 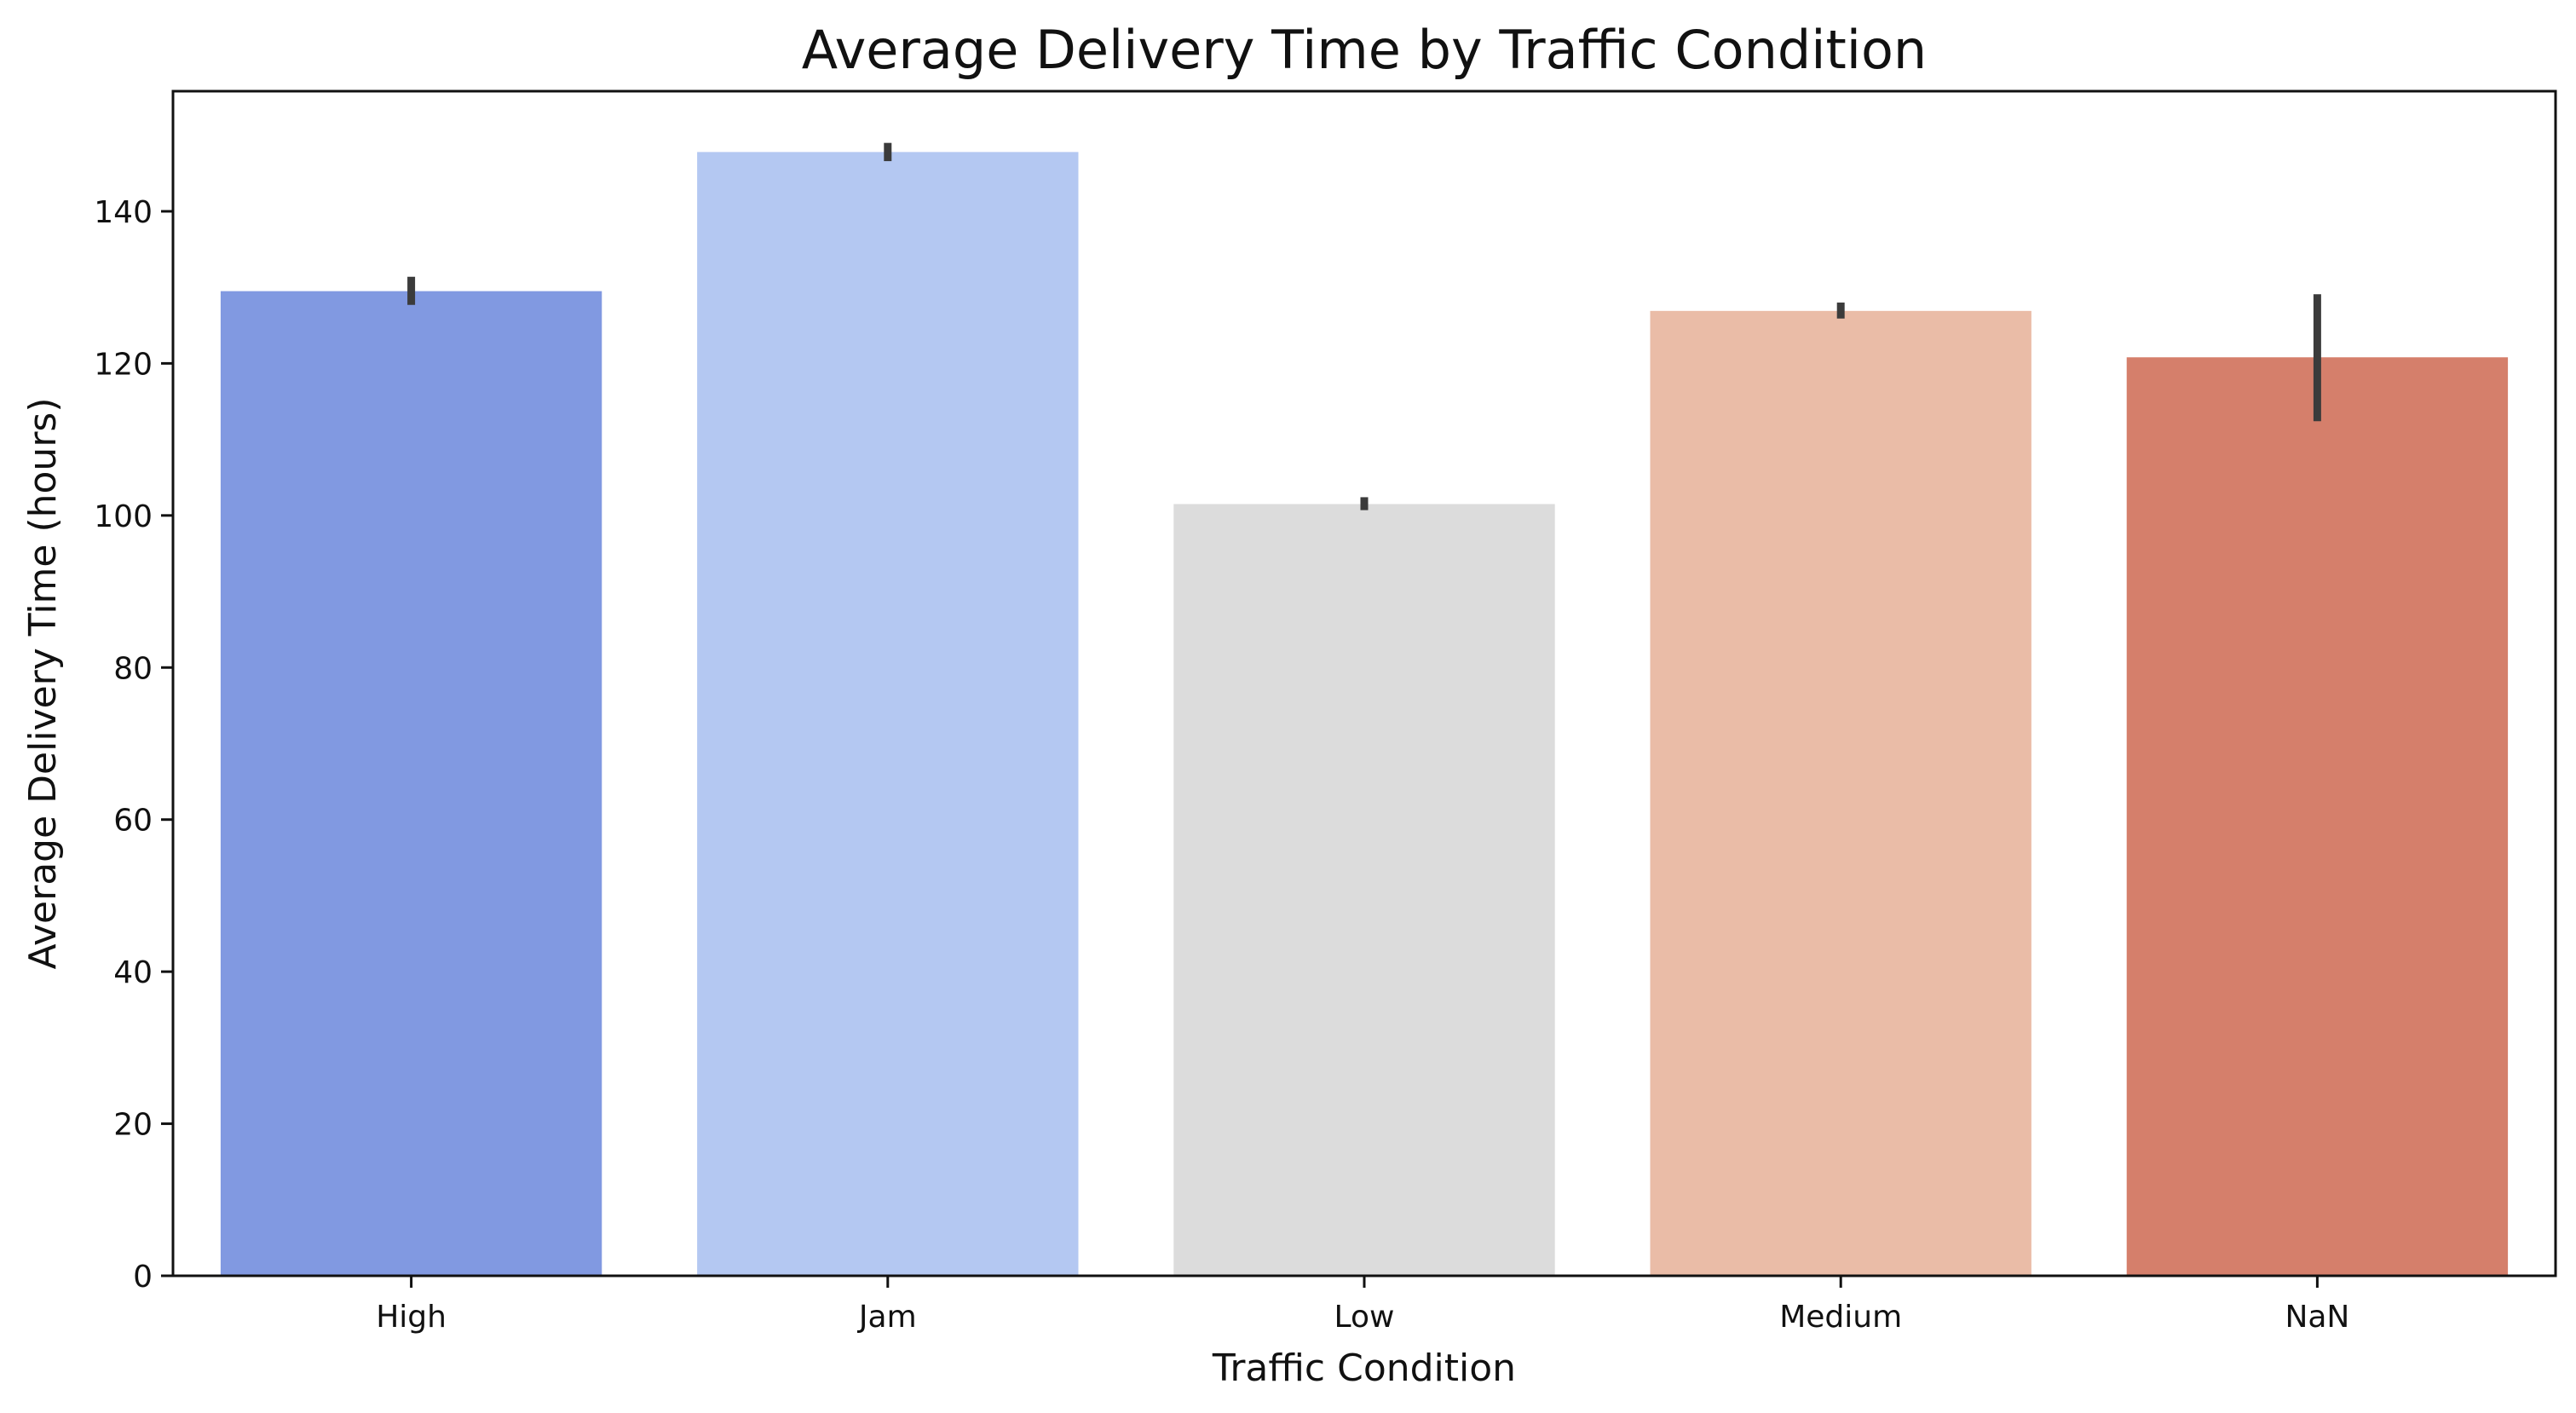 I want to click on x-tick-label: Low, so click(x=1364, y=1317).